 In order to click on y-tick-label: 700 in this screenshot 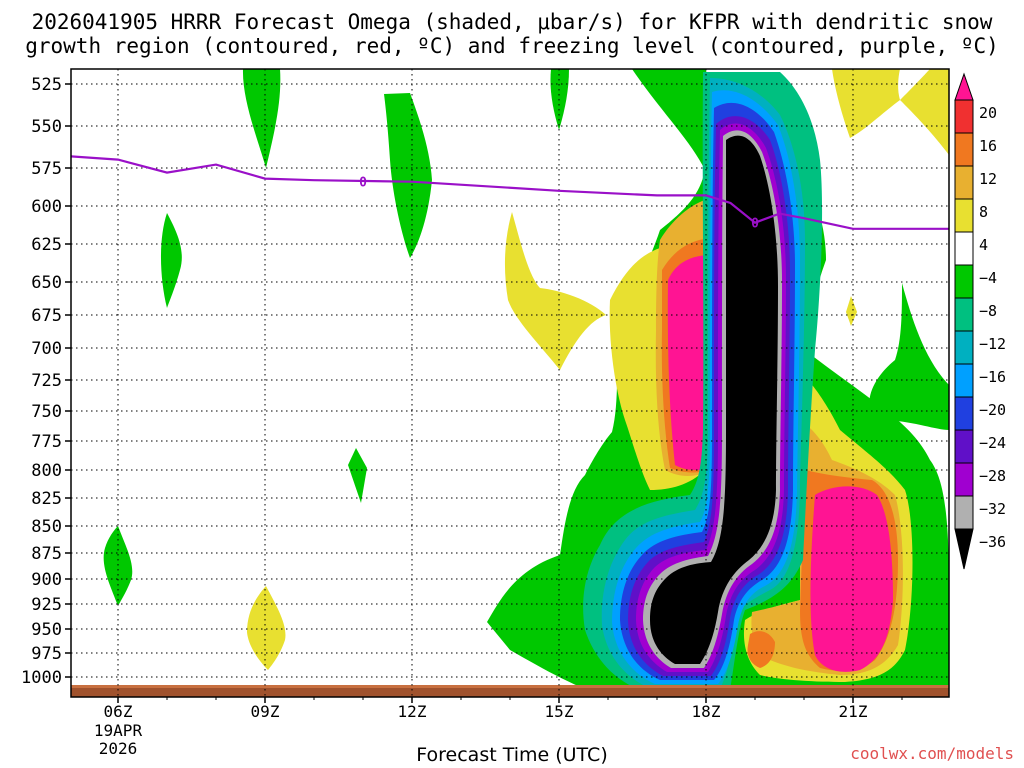, I will do `click(46, 349)`.